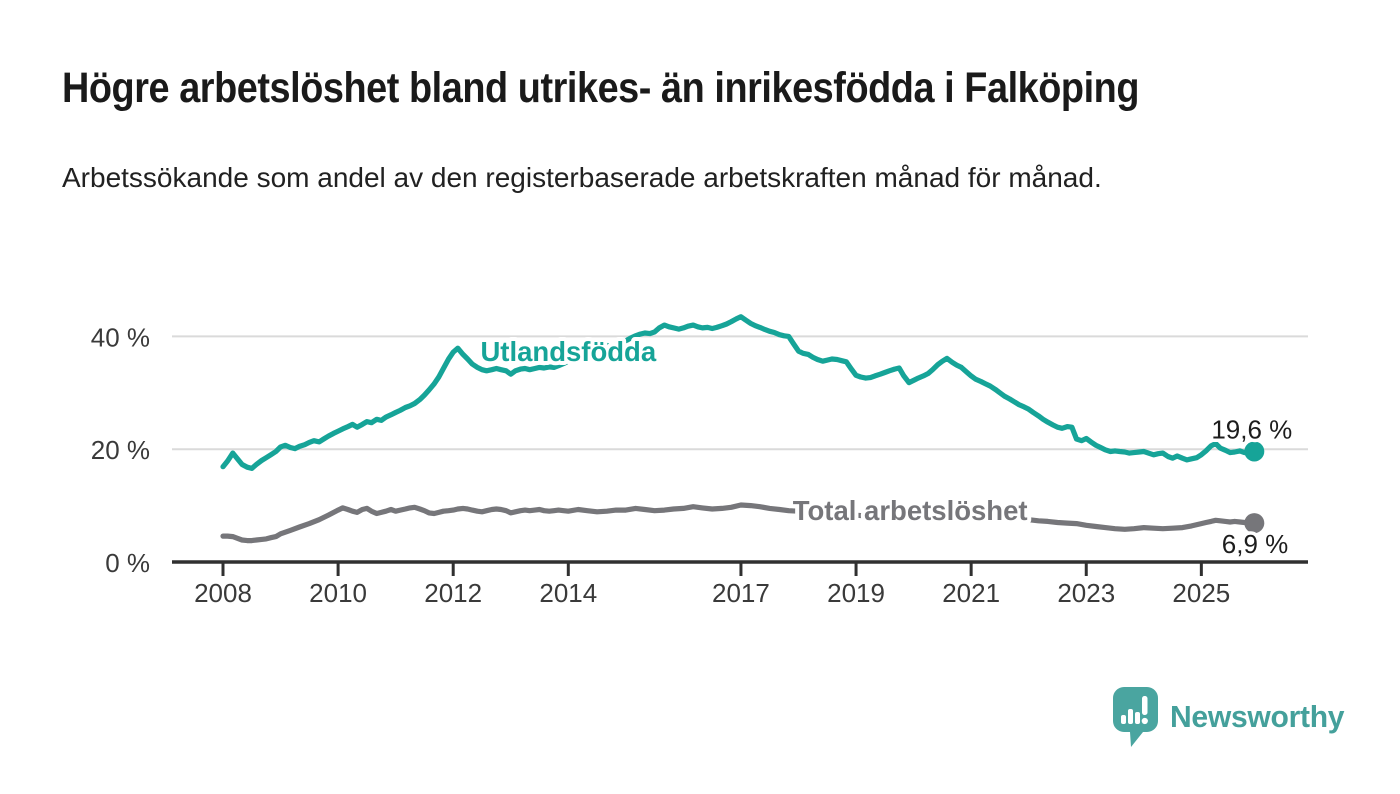 The height and width of the screenshot is (794, 1400). I want to click on gridlines-group, so click(740, 393).